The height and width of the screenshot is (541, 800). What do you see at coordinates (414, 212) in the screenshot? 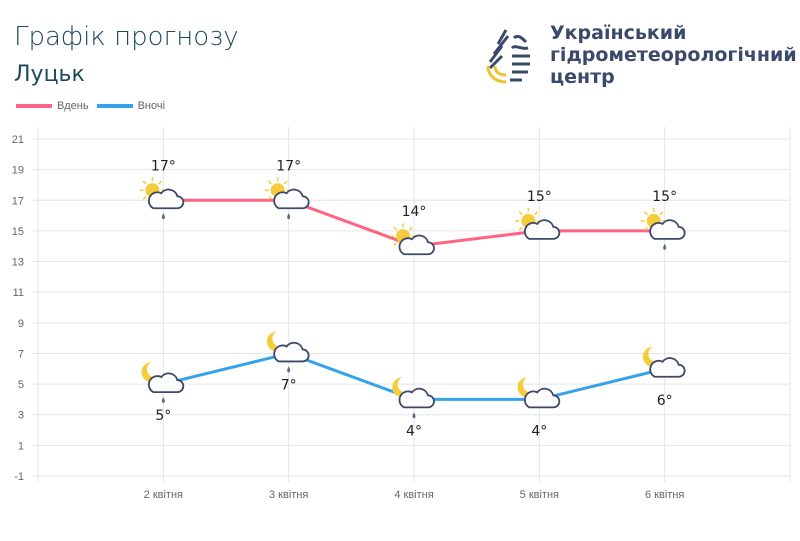
I see `data-label: 14°` at bounding box center [414, 212].